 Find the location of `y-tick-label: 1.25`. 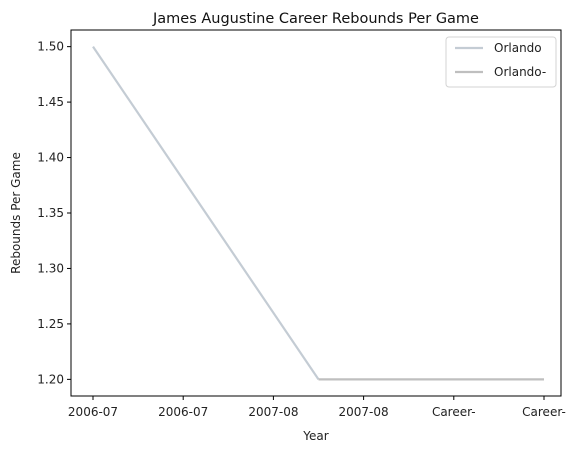

y-tick-label: 1.25 is located at coordinates (50, 324).